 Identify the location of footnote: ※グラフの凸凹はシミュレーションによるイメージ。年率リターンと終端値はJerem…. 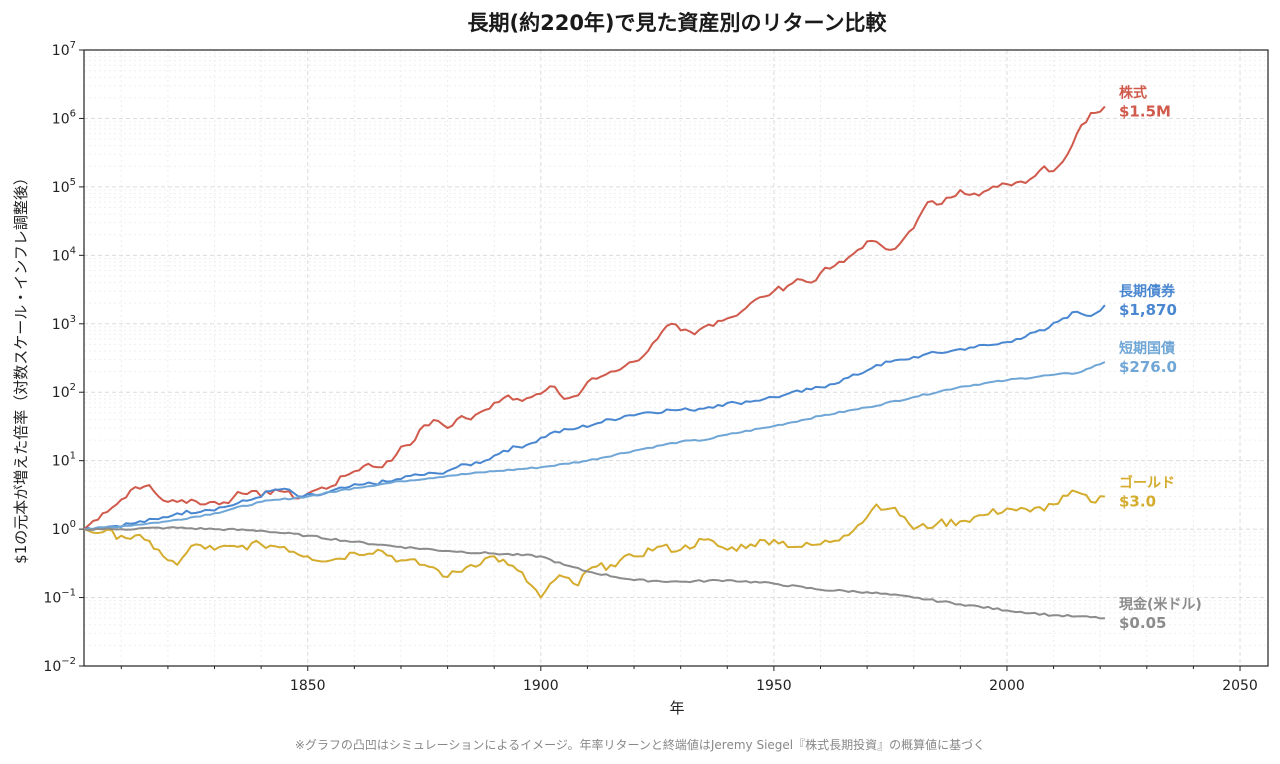
(640, 744).